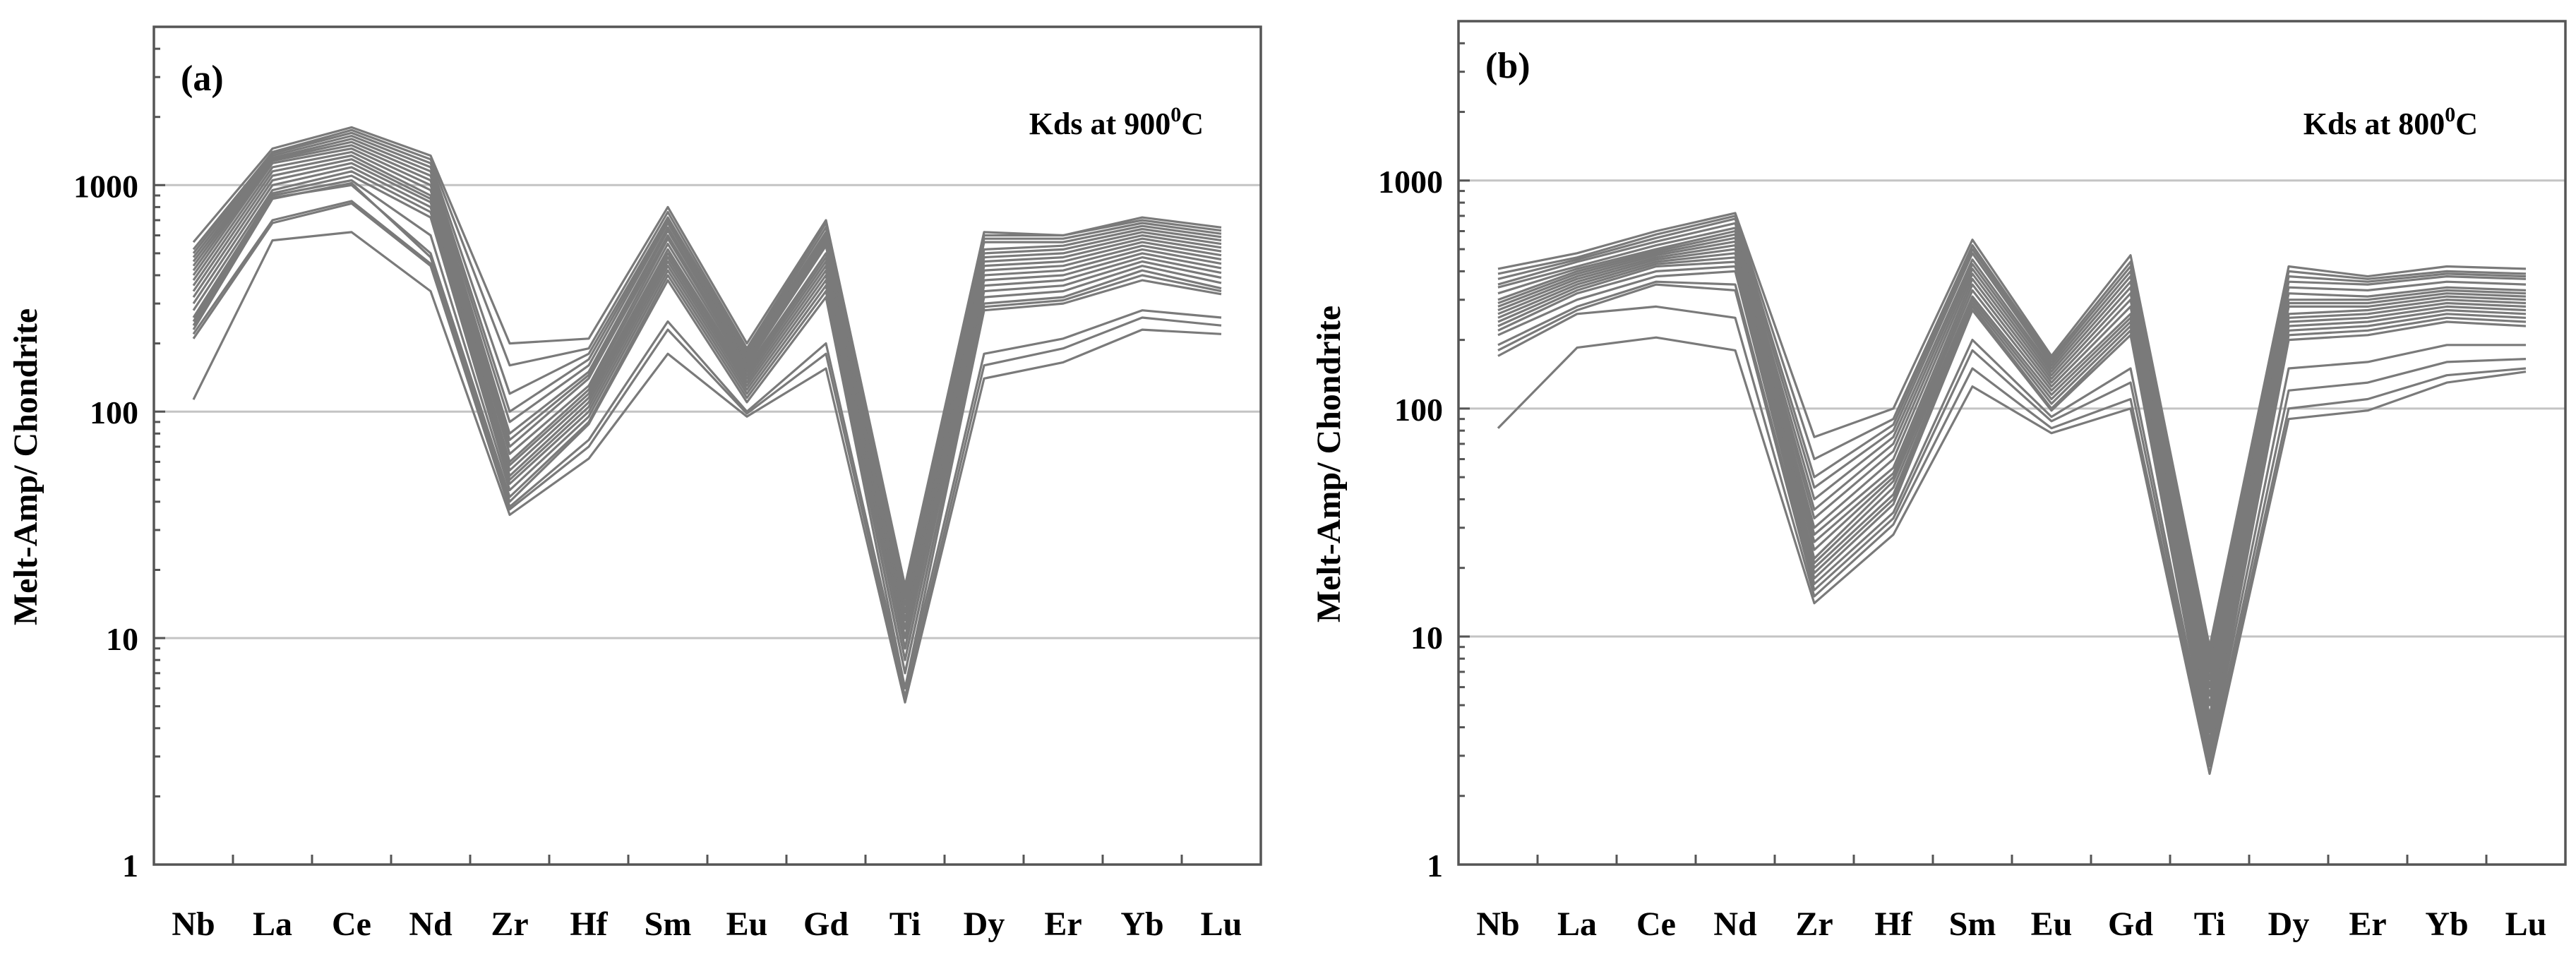 The width and height of the screenshot is (2576, 957). What do you see at coordinates (202, 79) in the screenshot?
I see `panel-label: (a)` at bounding box center [202, 79].